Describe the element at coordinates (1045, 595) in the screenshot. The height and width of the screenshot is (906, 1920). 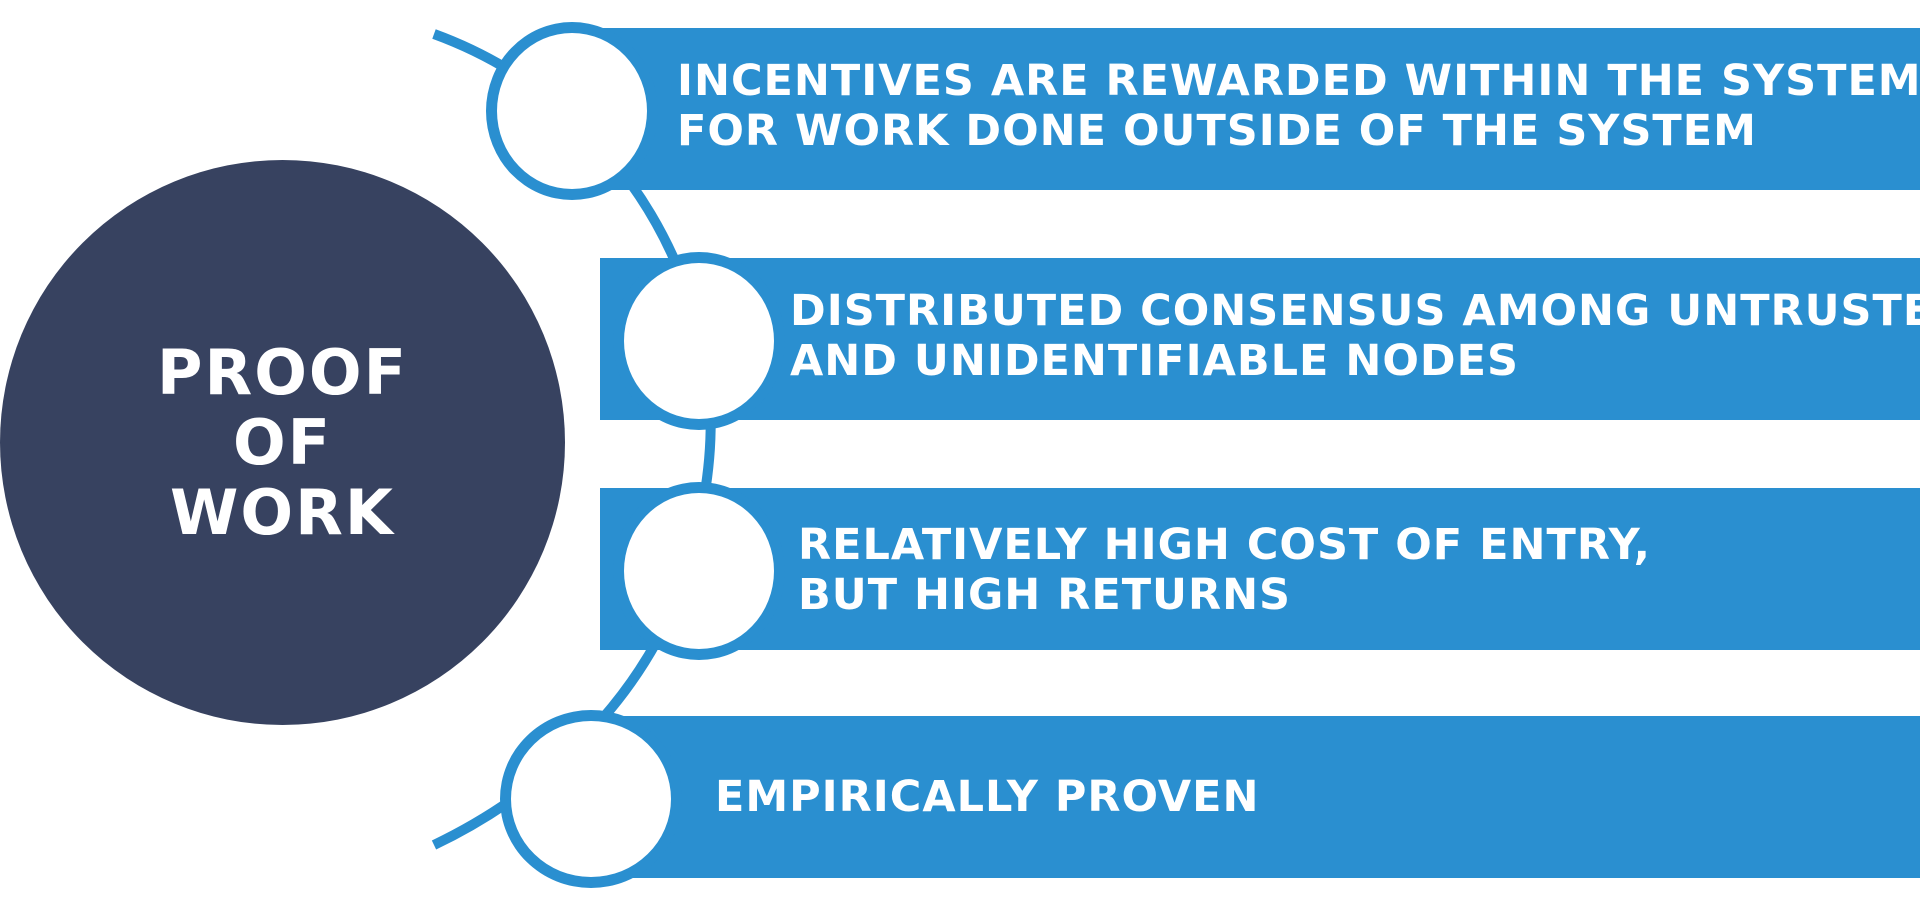
I see `item-text-3-line-2: BUT HIGH RETURNS` at that location.